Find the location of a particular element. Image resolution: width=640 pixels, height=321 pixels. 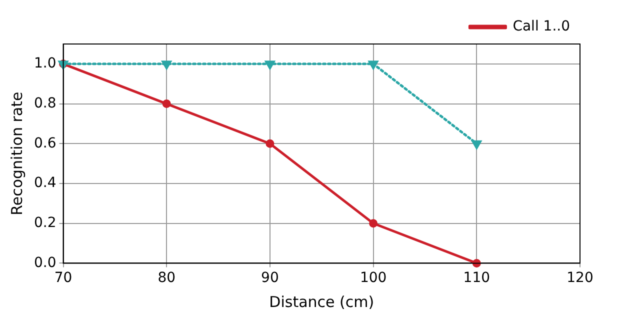

x-tick-label: 80 is located at coordinates (167, 278).